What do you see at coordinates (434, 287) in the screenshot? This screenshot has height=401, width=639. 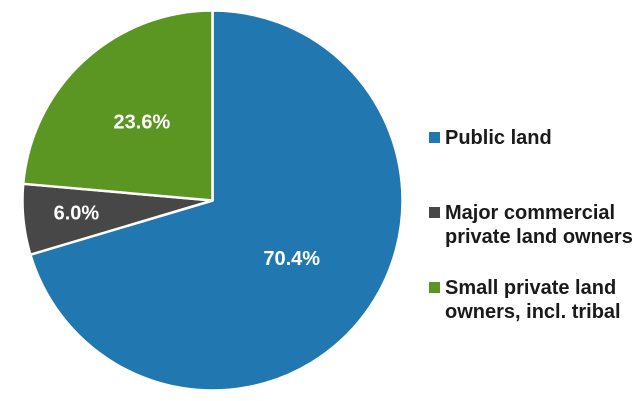 I see `legend-marker-small-private-land-owners-incl-tribal` at bounding box center [434, 287].